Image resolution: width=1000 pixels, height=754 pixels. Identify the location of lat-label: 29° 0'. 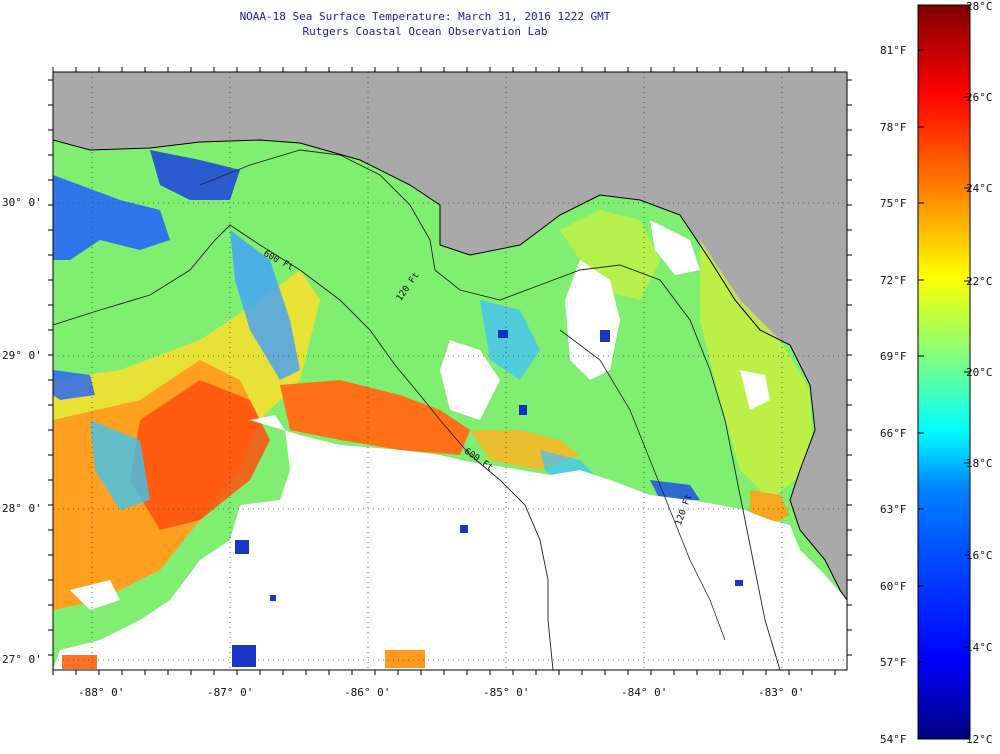
(22, 355).